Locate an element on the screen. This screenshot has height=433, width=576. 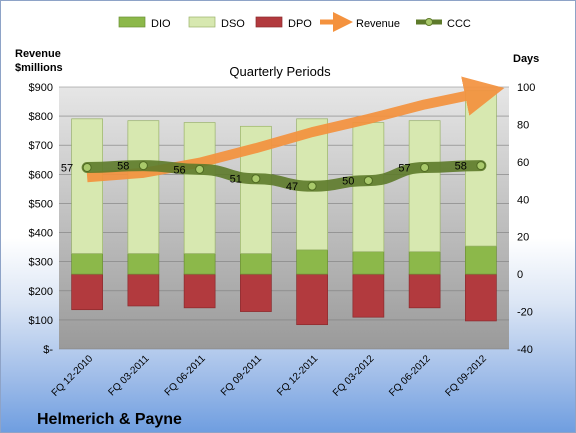
right-tick-label: 20 is located at coordinates (523, 238).